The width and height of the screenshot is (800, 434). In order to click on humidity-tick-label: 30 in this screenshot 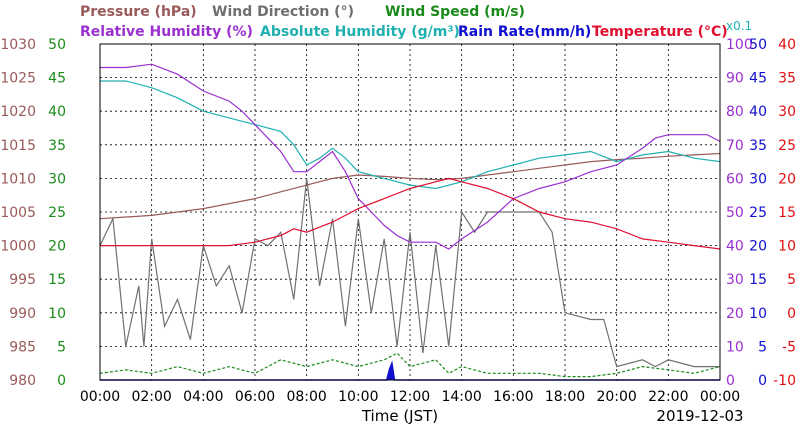, I will do `click(735, 280)`.